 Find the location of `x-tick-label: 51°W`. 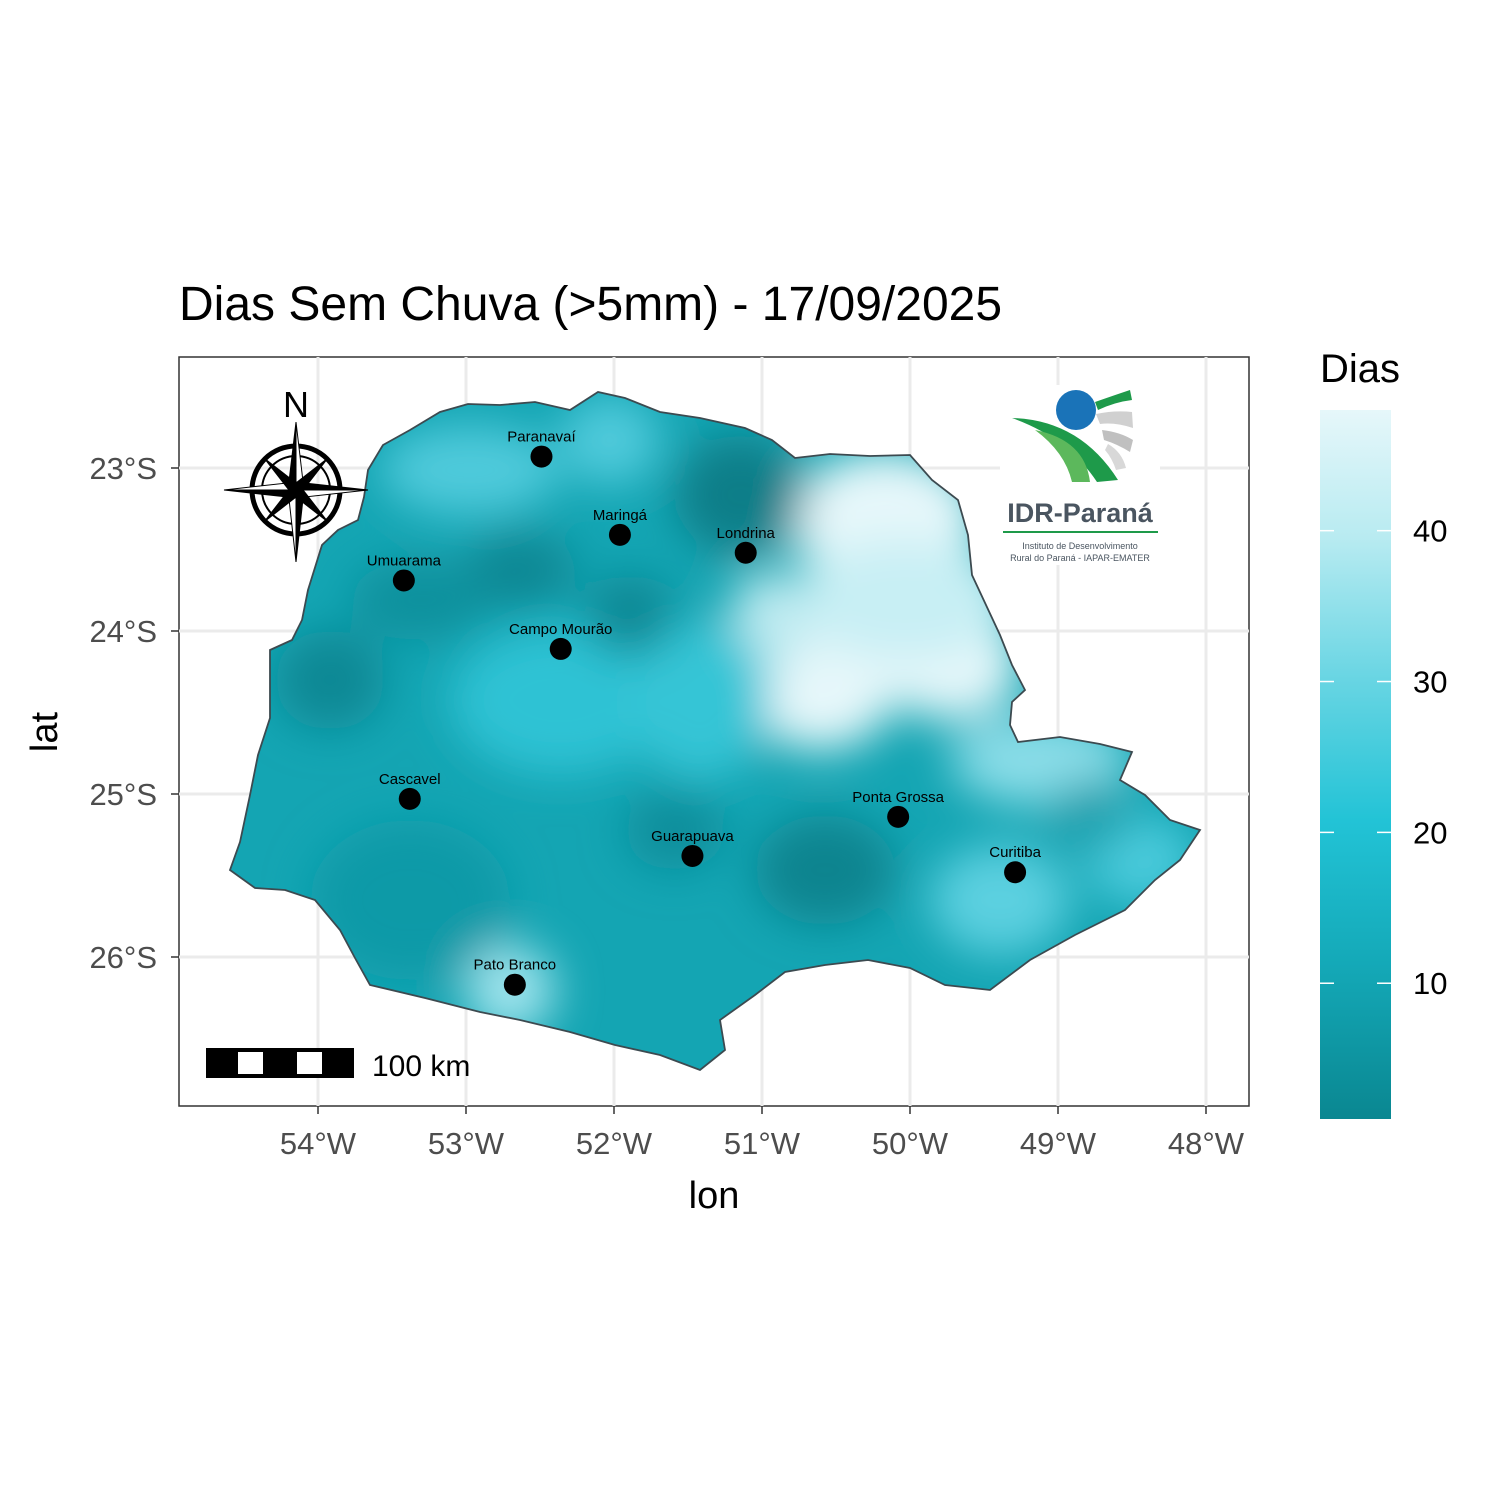

x-tick-label: 51°W is located at coordinates (762, 1143).